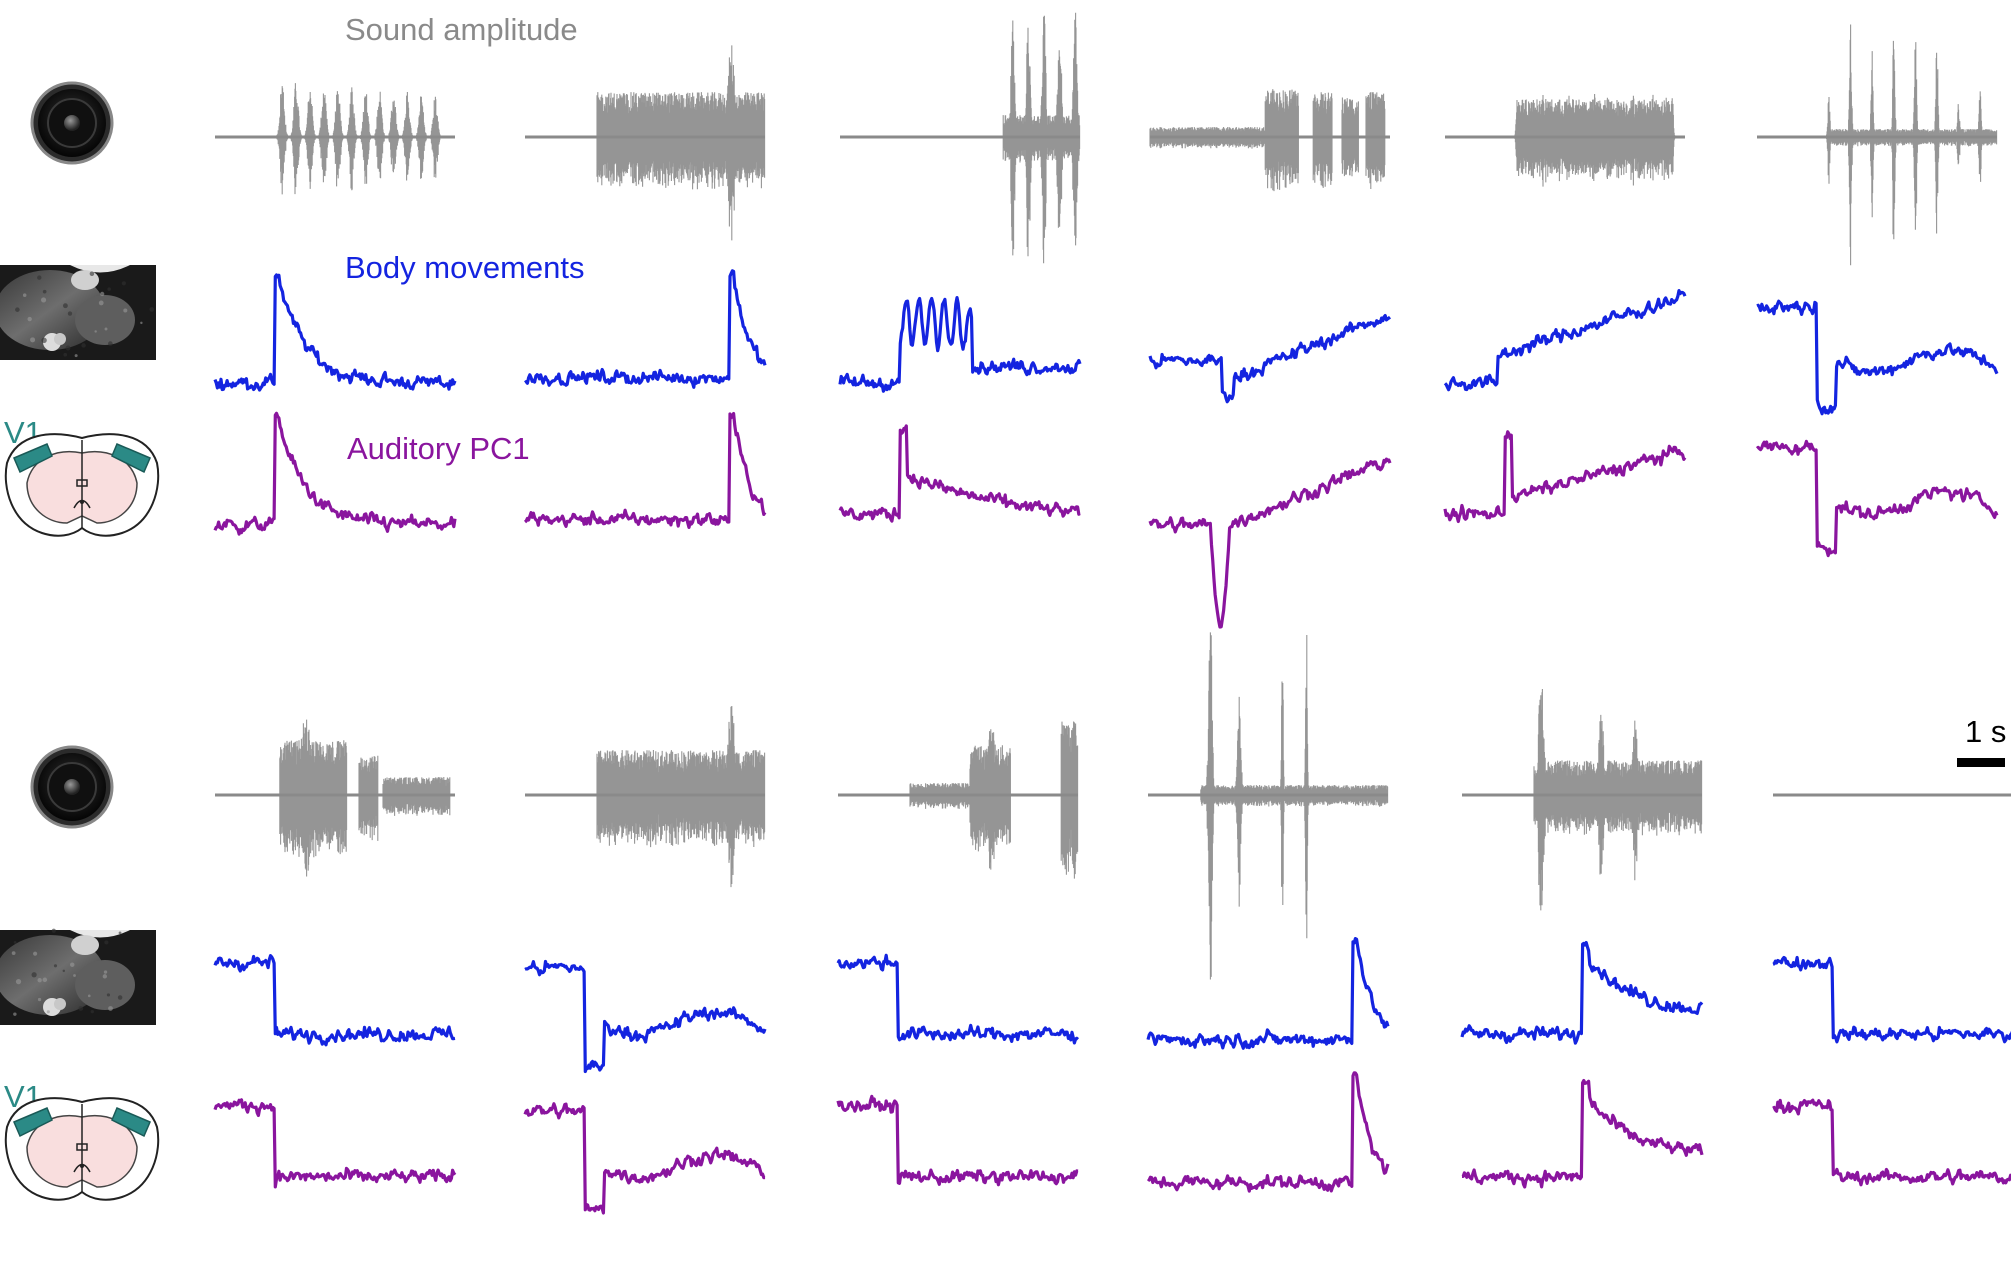 The height and width of the screenshot is (1261, 2011). Describe the element at coordinates (461, 29) in the screenshot. I see `sound-amplitude-label: Sound amplitude` at that location.